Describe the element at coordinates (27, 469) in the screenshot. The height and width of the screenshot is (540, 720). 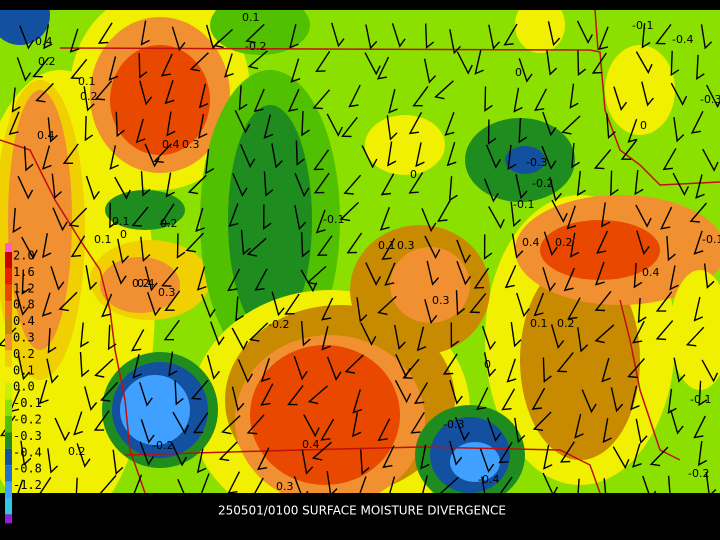
I see `legend-label: -0.8` at that location.